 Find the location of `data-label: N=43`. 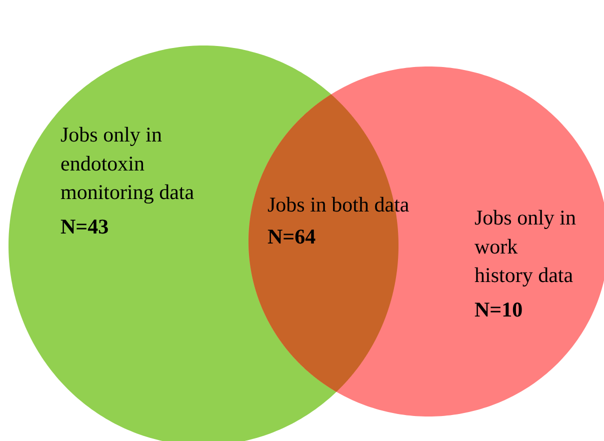

data-label: N=43 is located at coordinates (84, 226).